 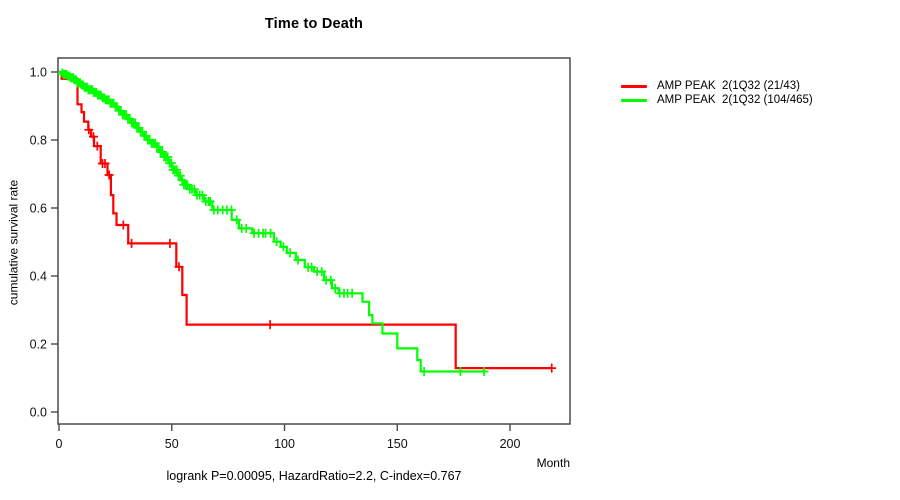 What do you see at coordinates (13, 242) in the screenshot?
I see `y-axis-label: cumulative survival rate` at bounding box center [13, 242].